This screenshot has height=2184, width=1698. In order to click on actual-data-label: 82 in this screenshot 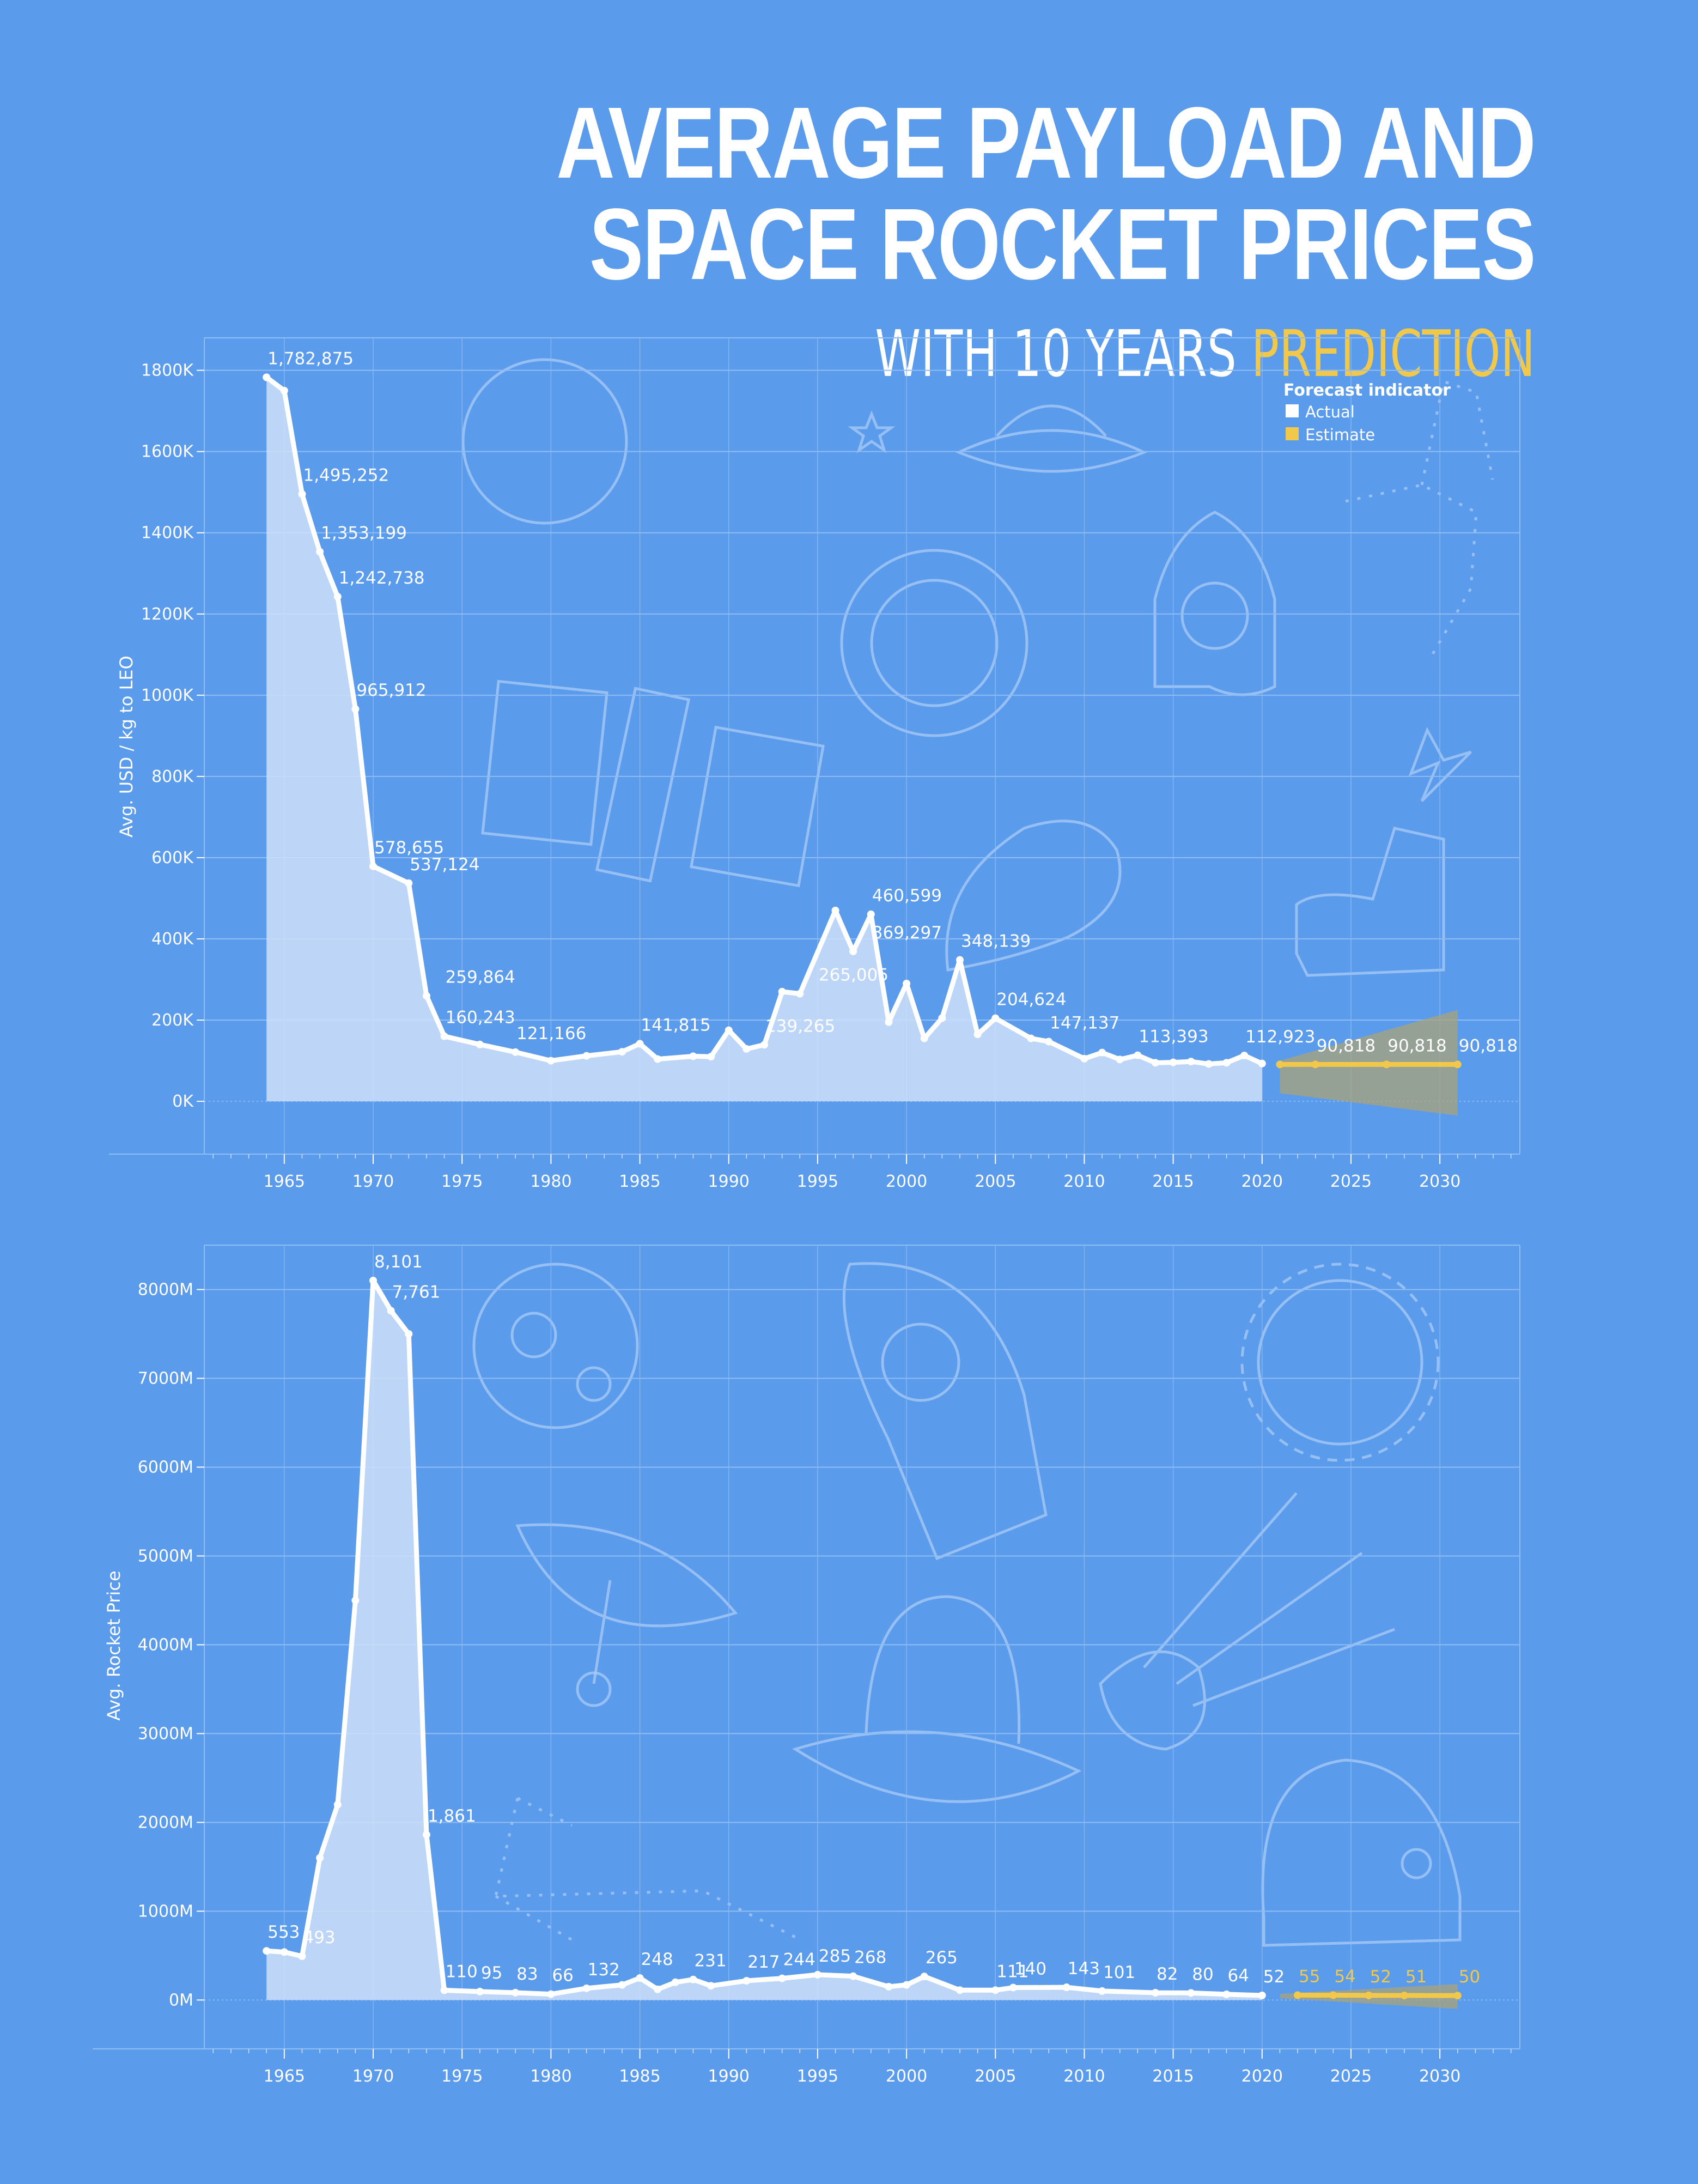, I will do `click(1167, 1974)`.